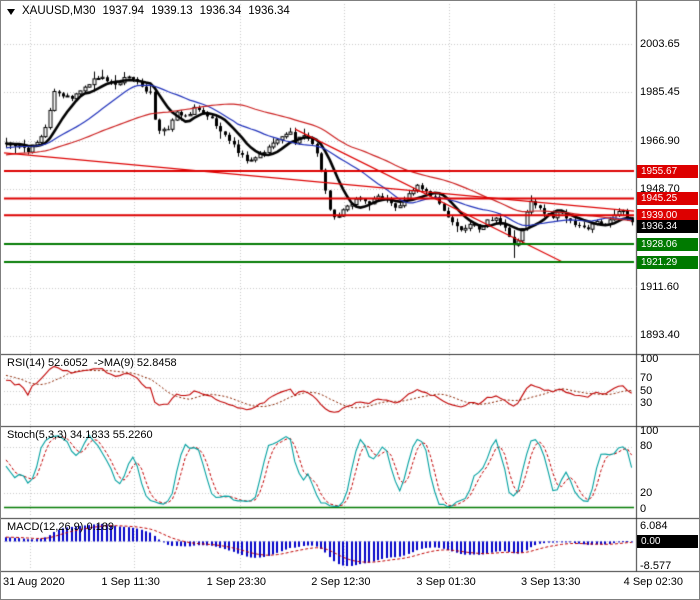 The width and height of the screenshot is (700, 600). Describe the element at coordinates (646, 390) in the screenshot. I see `rsi-axis-label: 50` at that location.